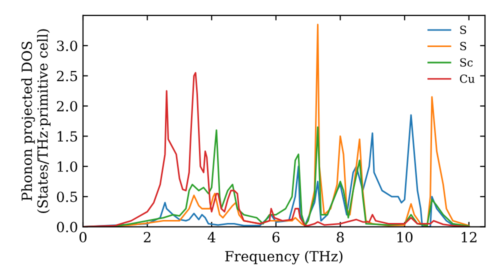  I want to click on y-tick-label: 0.5, so click(67, 197).